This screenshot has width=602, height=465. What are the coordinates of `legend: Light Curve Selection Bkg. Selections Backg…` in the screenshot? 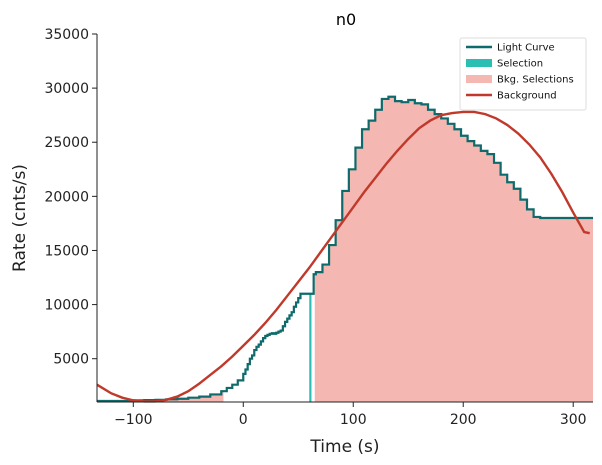 It's located at (523, 74).